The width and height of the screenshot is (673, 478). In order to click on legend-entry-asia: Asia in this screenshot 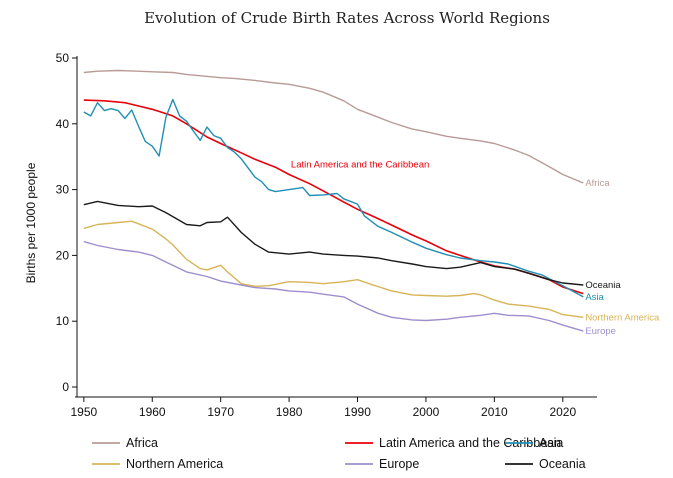, I will do `click(551, 443)`.